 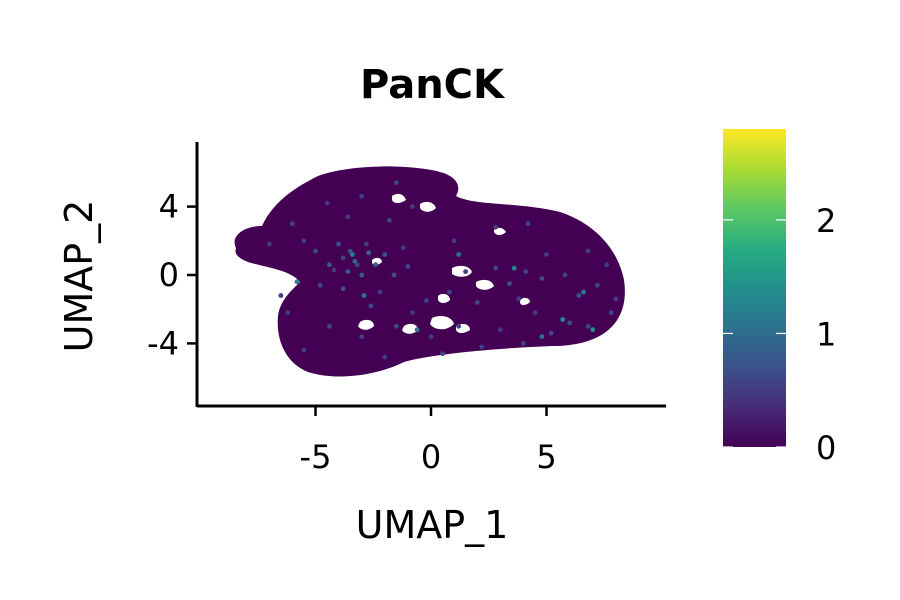 I want to click on colorbar-gradient, so click(x=754, y=288).